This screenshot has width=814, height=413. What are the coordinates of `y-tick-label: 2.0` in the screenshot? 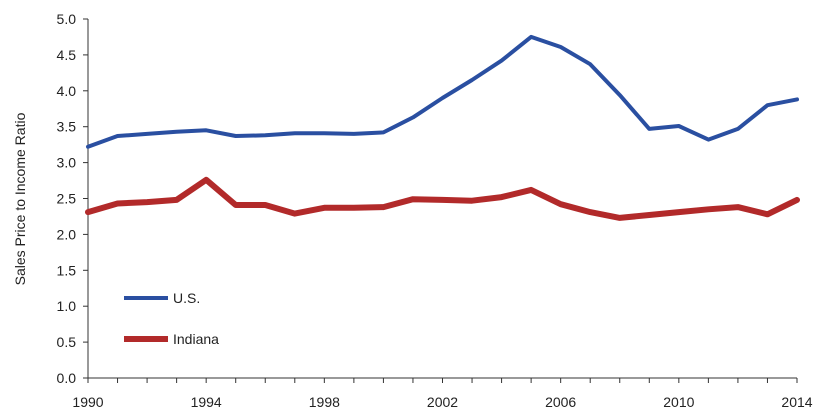 It's located at (67, 234).